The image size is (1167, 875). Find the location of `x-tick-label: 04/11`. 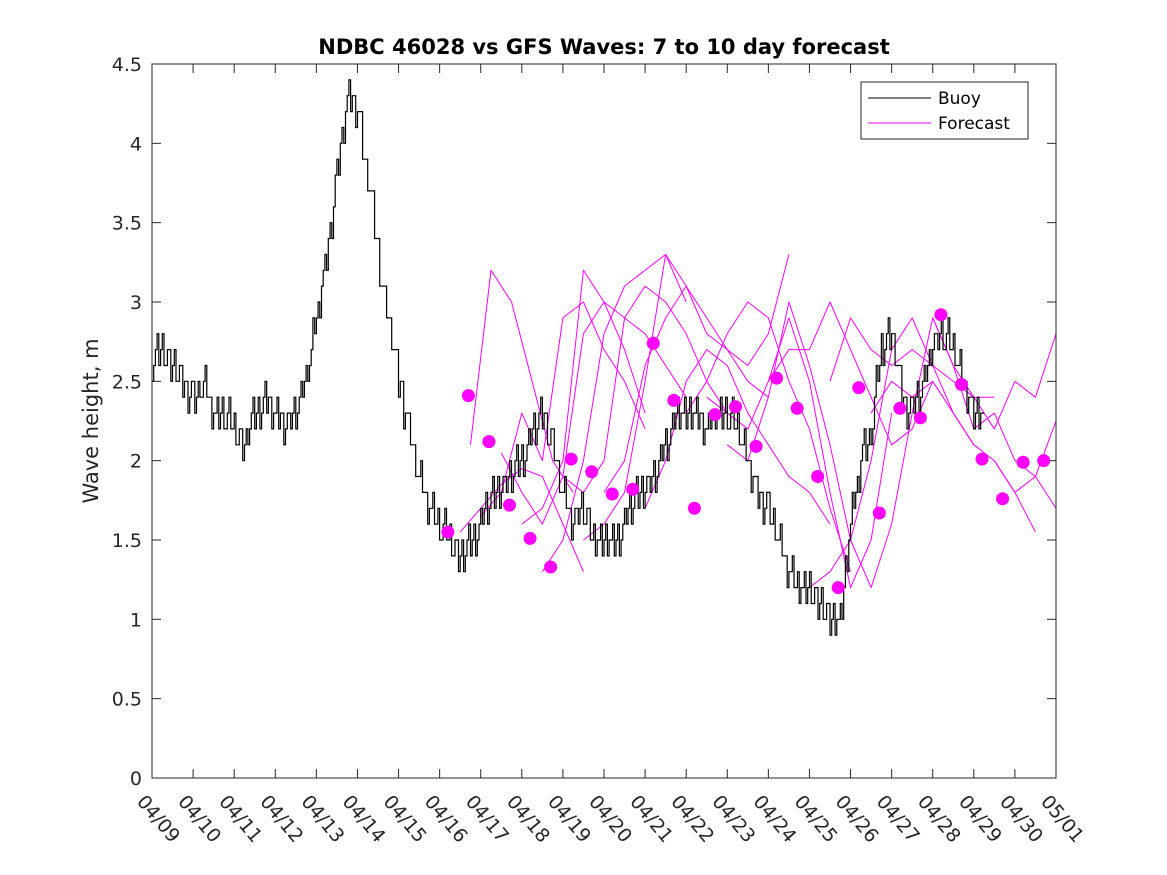

x-tick-label: 04/11 is located at coordinates (240, 819).